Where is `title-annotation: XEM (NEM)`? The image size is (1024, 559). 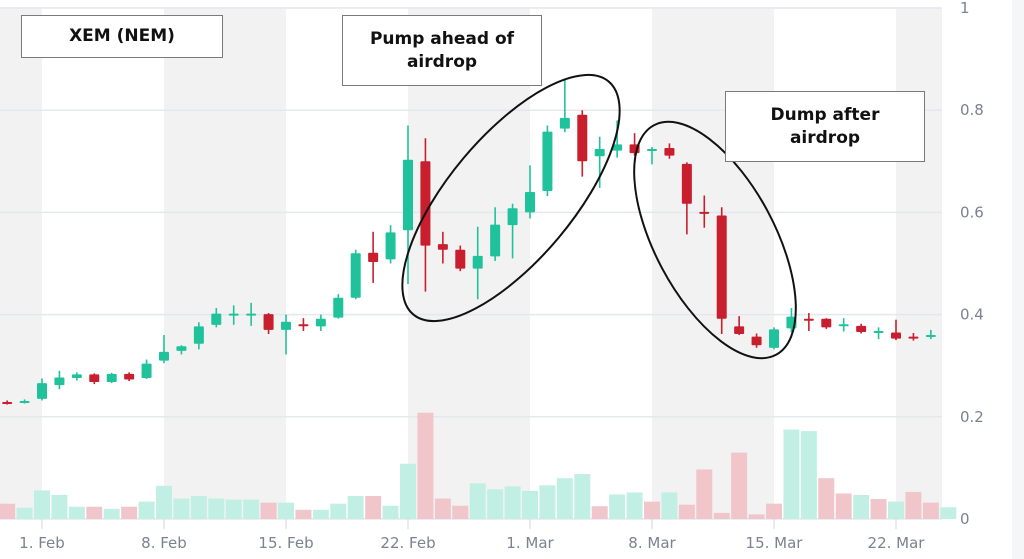 title-annotation: XEM (NEM) is located at coordinates (122, 36).